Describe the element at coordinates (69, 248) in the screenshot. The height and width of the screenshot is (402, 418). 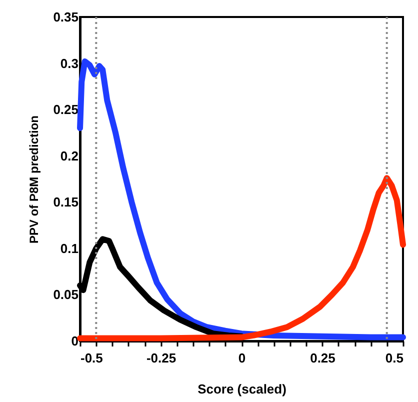
I see `y-tick-label: 0.1` at that location.